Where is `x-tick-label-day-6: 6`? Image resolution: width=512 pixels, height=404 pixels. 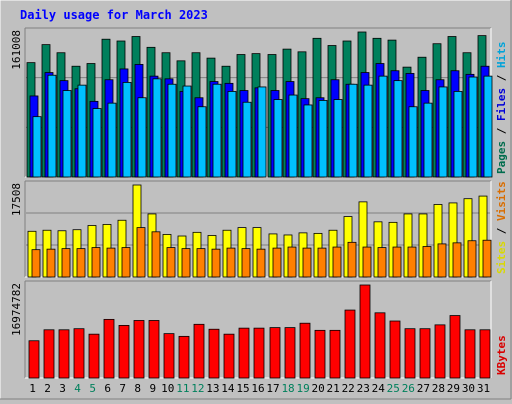 x-tick-label-day-6: 6 is located at coordinates (107, 388).